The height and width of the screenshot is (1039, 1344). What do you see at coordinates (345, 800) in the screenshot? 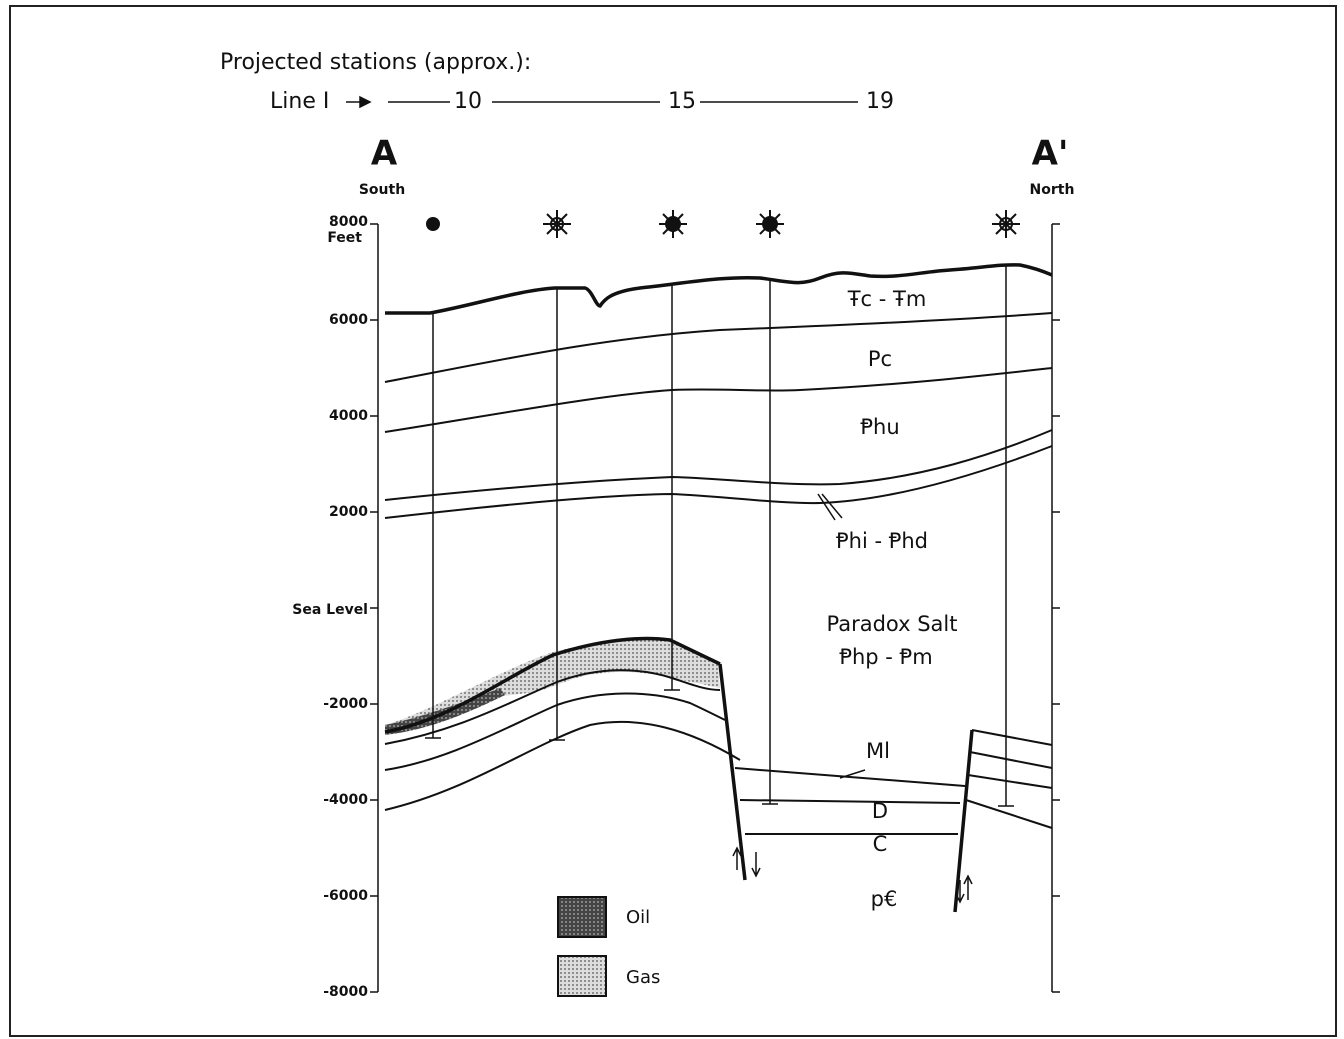
I see `axis-label: -4000` at bounding box center [345, 800].